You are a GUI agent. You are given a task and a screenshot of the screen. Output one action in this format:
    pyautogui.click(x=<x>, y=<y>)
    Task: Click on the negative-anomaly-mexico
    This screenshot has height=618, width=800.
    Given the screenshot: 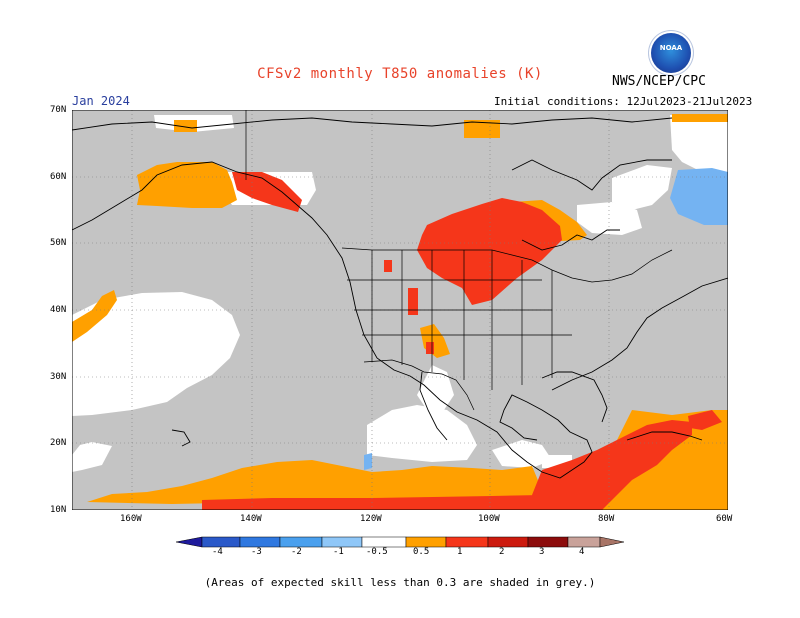 What is the action you would take?
    pyautogui.click(x=368, y=461)
    